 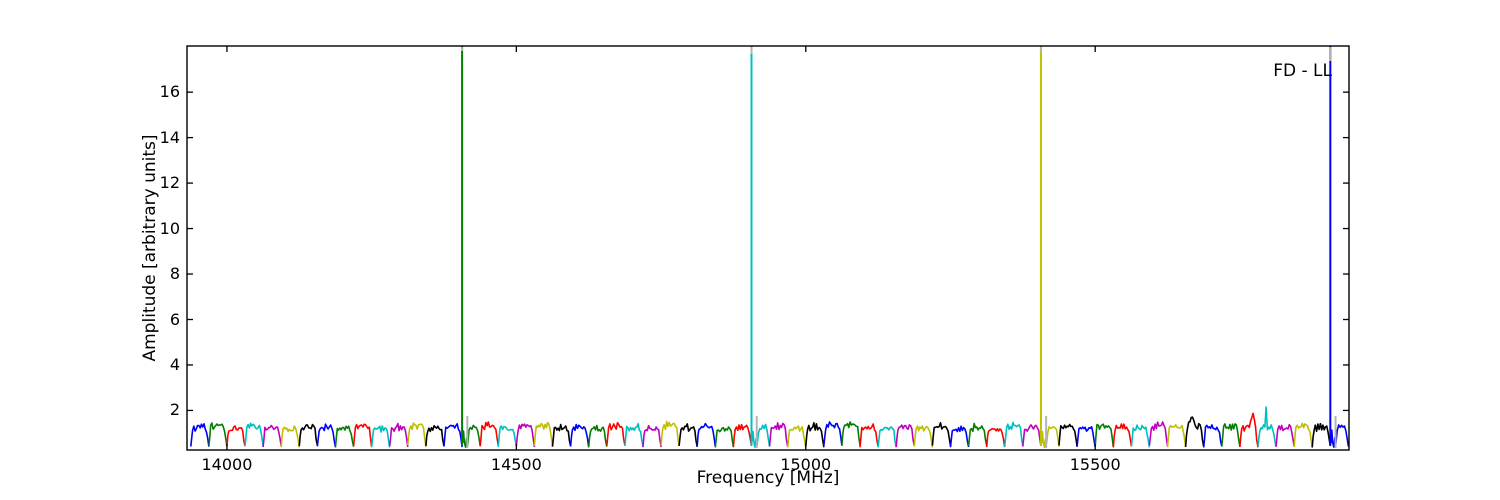 I want to click on y-tick-label: 6, so click(x=174, y=319).